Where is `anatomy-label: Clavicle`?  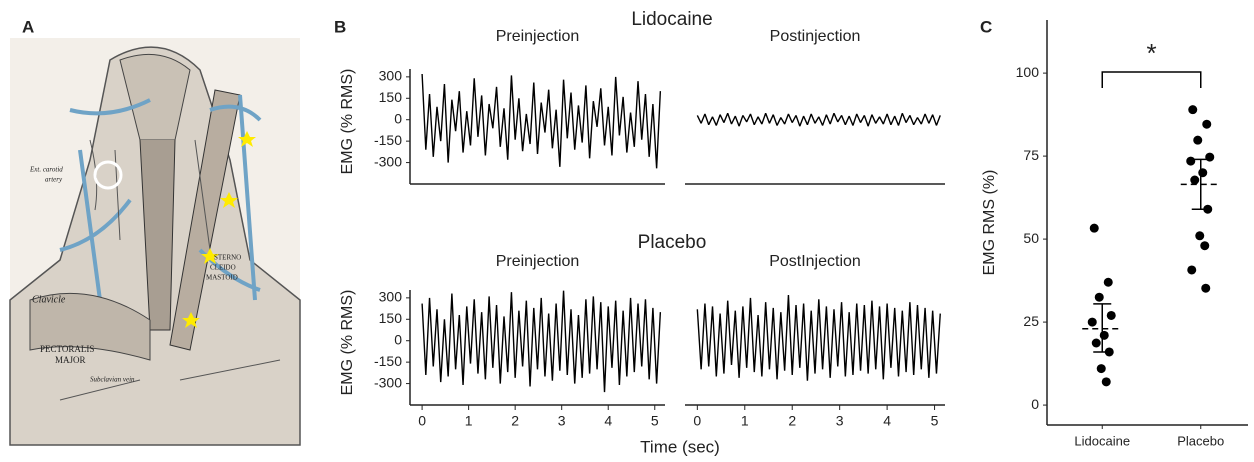 anatomy-label: Clavicle is located at coordinates (49, 299).